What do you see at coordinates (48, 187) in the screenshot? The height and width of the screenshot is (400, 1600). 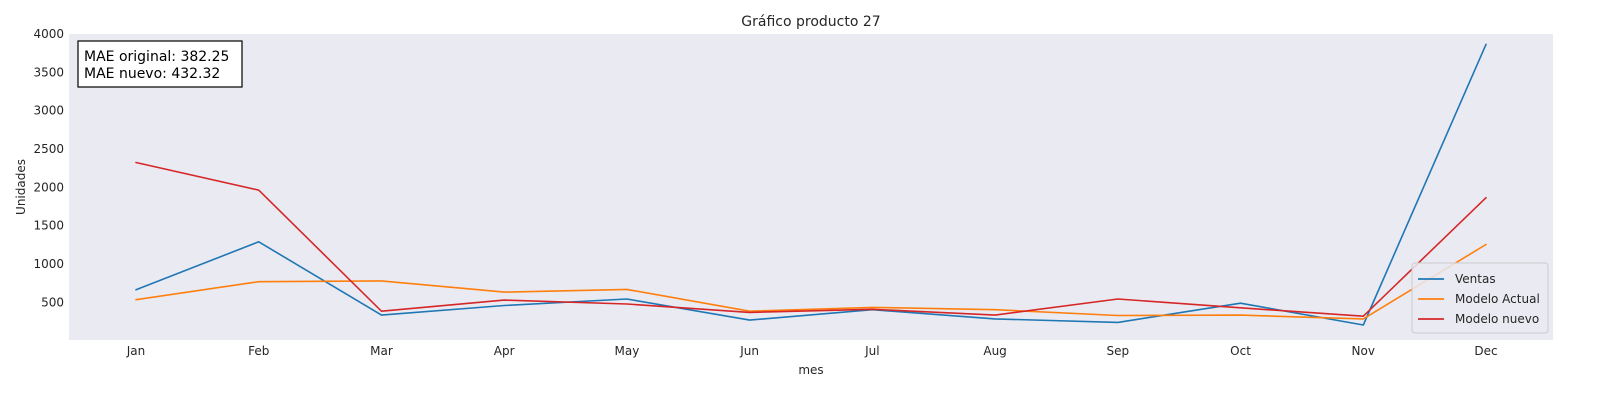 I see `y-tick-label: 2000` at bounding box center [48, 187].